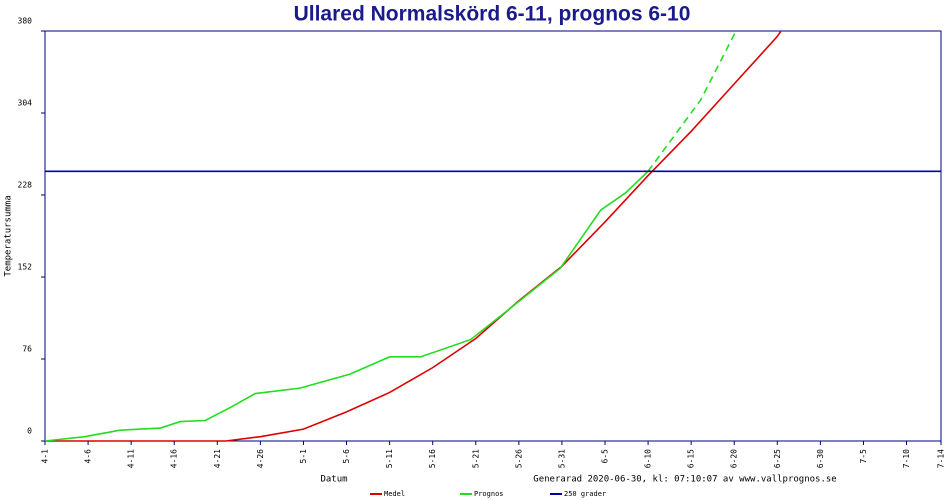  What do you see at coordinates (734, 458) in the screenshot?
I see `x-tick-label: 6-20` at bounding box center [734, 458].